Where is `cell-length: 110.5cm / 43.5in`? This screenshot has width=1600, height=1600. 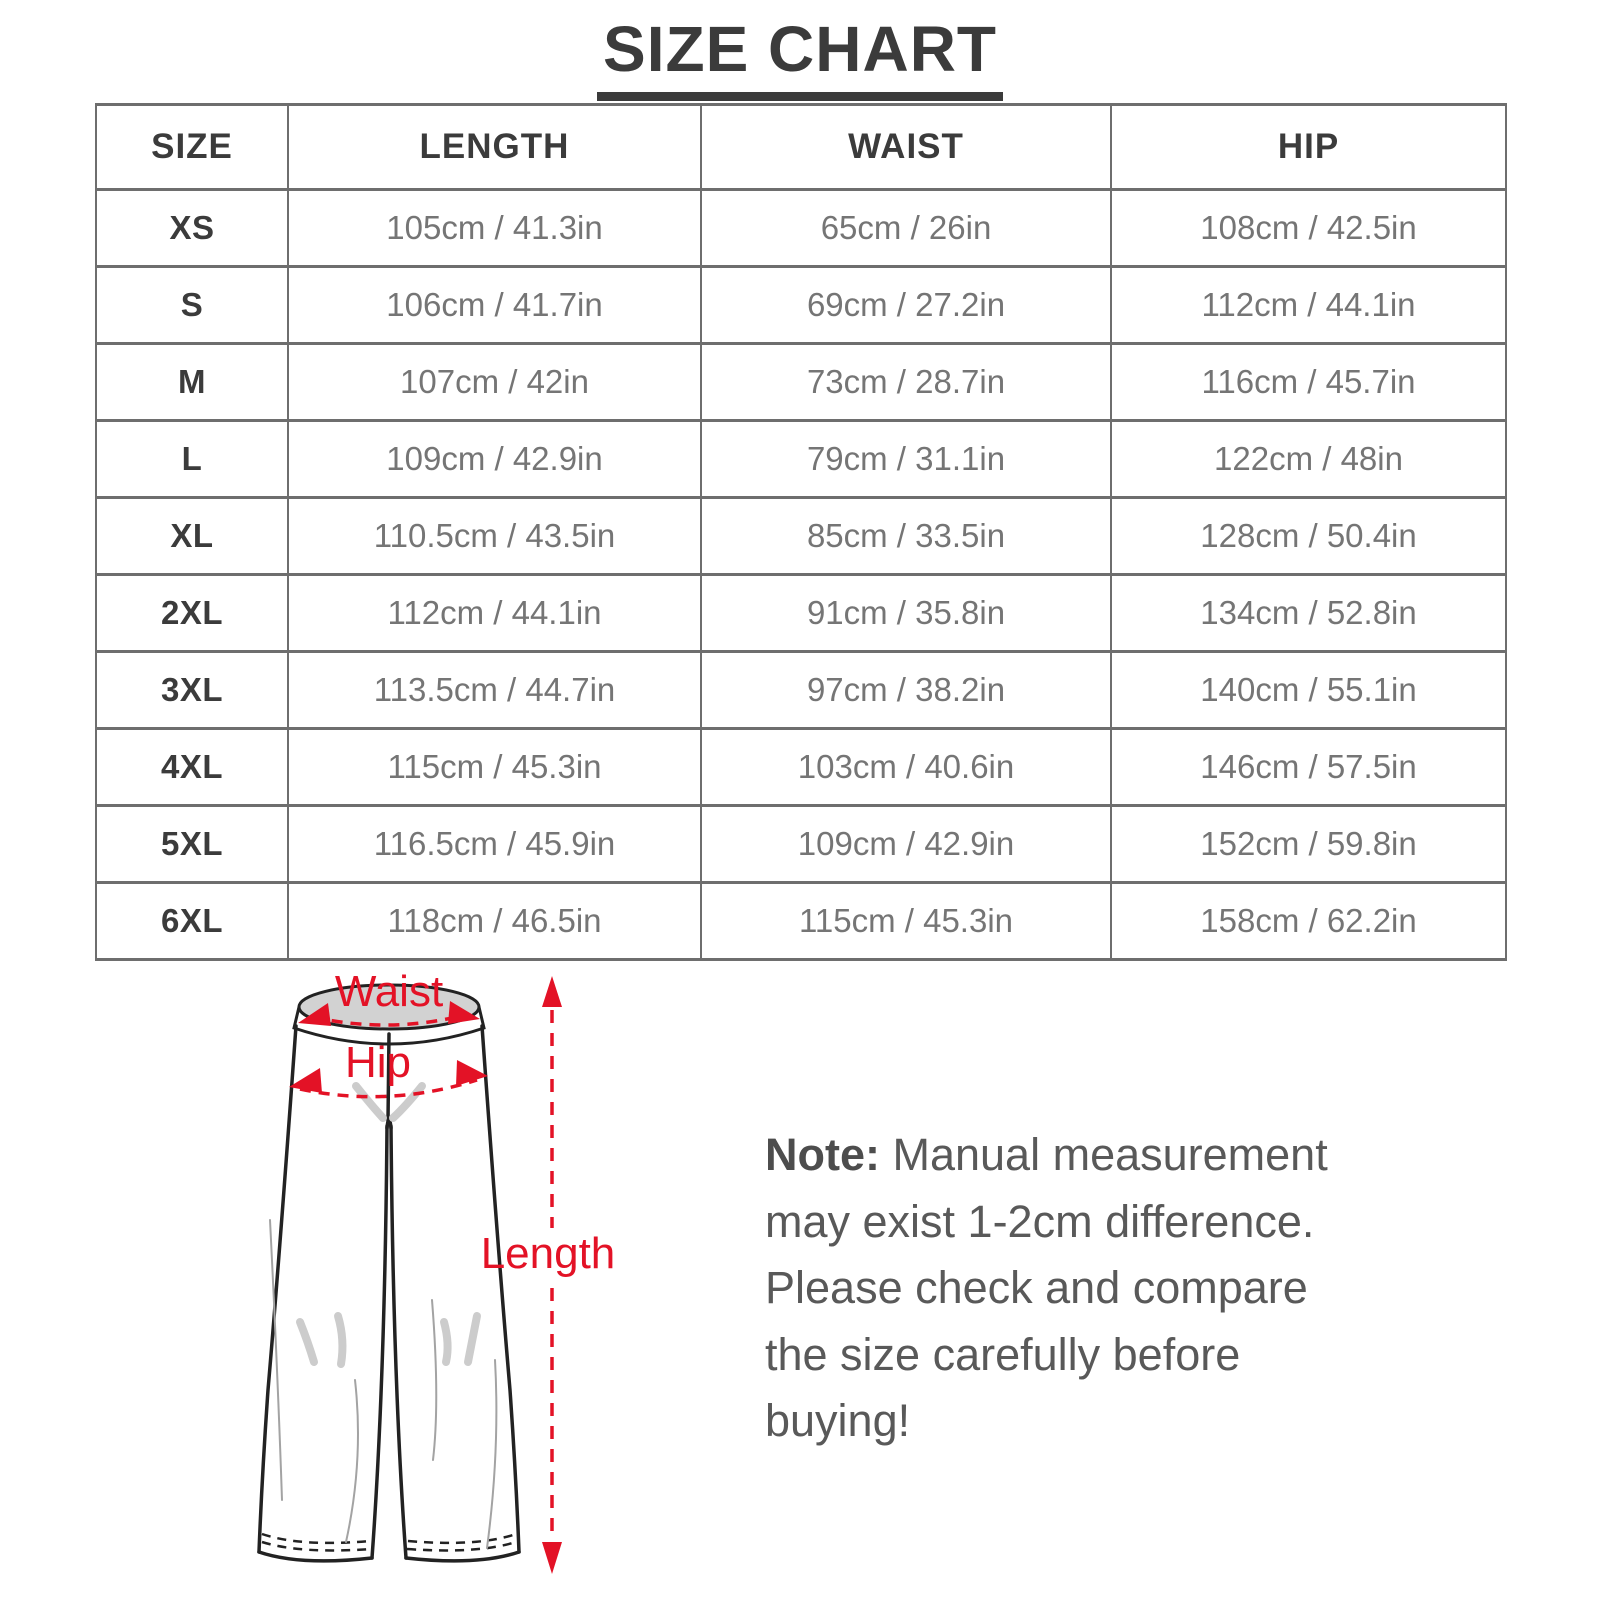 cell-length: 110.5cm / 43.5in is located at coordinates (494, 536).